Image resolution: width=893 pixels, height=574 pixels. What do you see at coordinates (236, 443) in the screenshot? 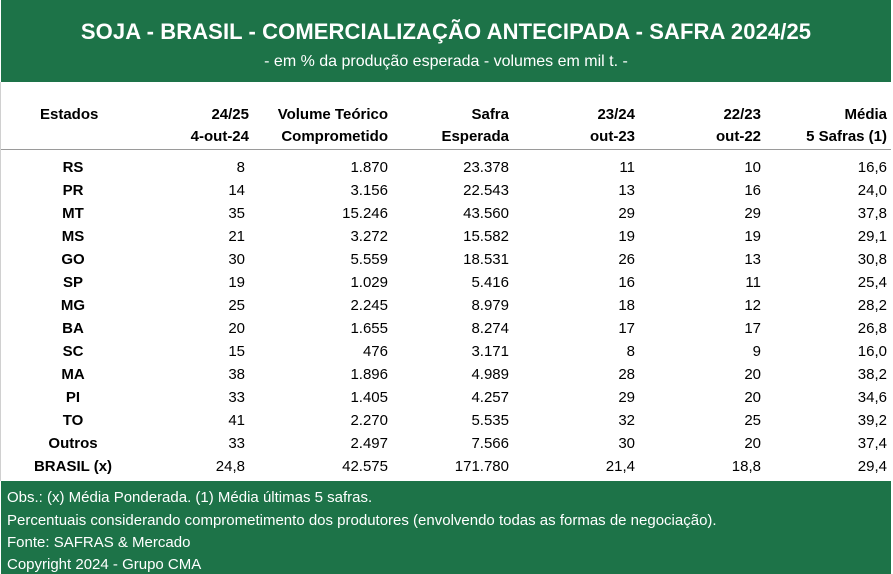
I see `value-cell: 33` at bounding box center [236, 443].